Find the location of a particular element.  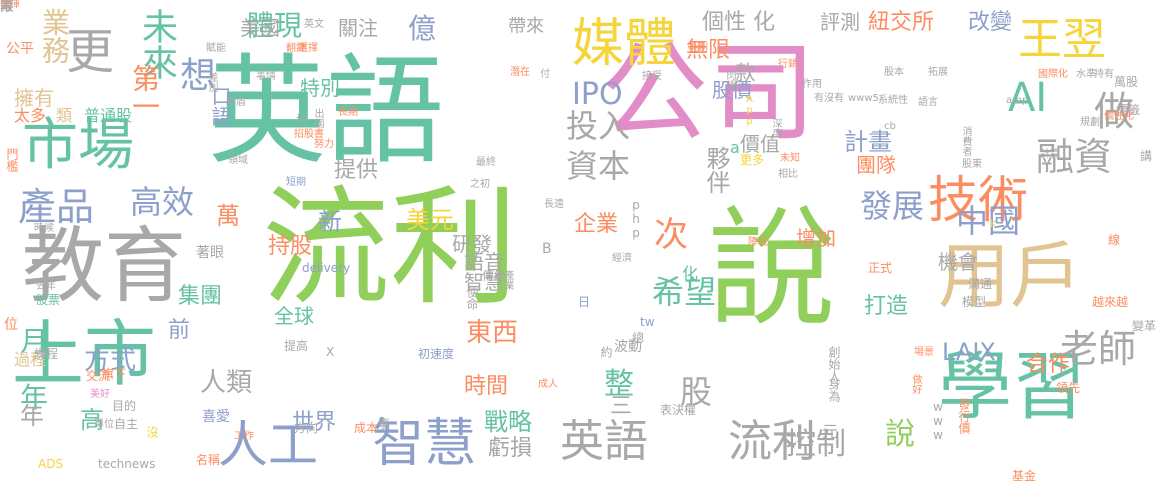

cloud-word: 經濟 is located at coordinates (622, 258).